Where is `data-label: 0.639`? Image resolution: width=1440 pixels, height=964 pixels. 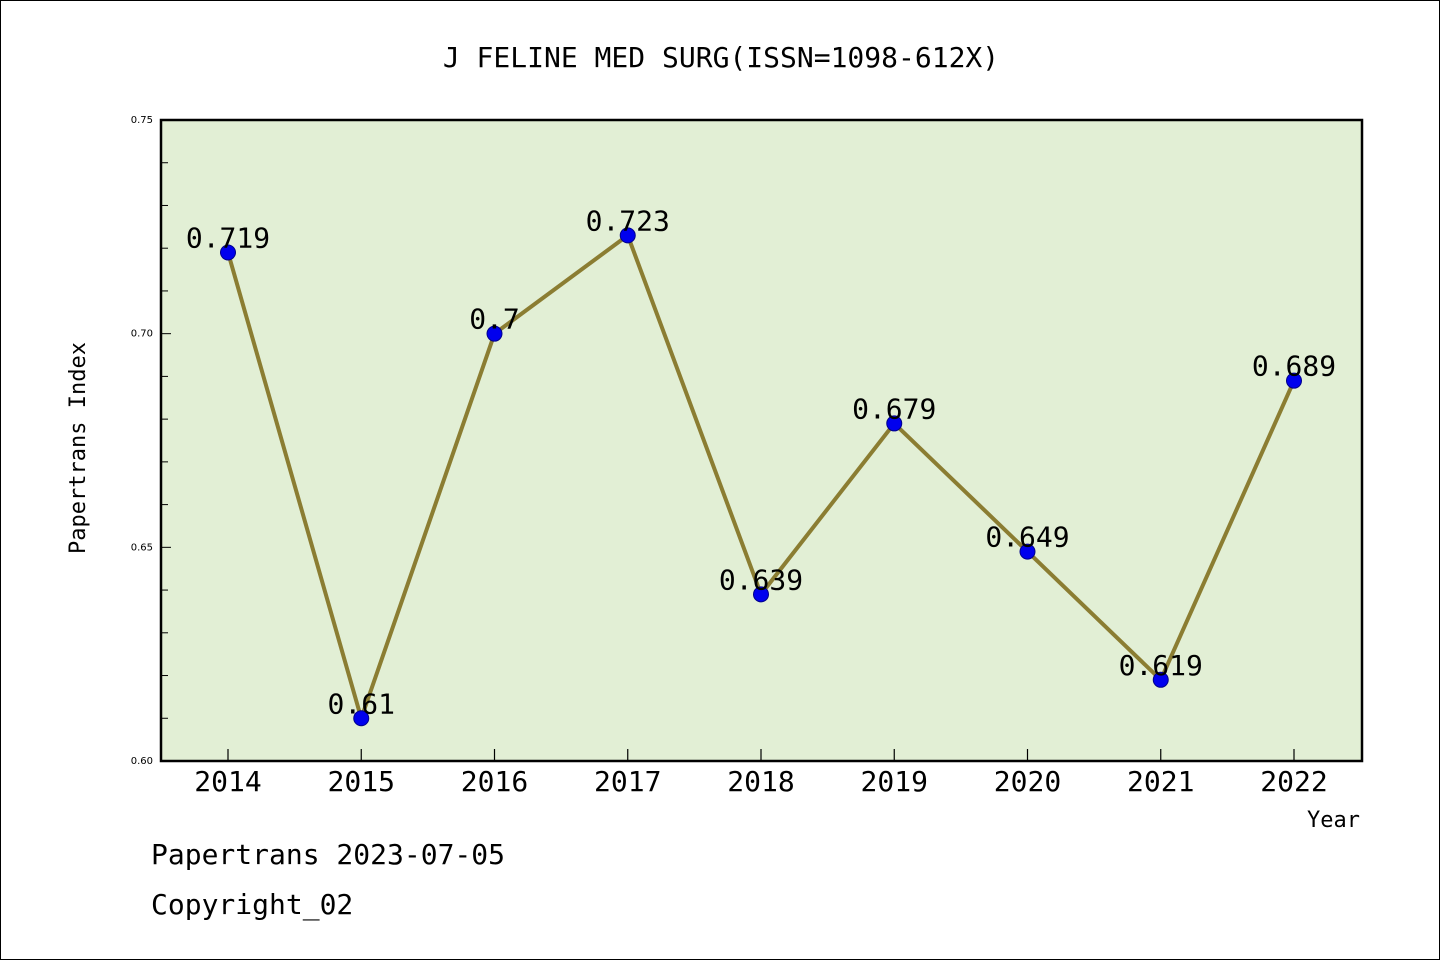 data-label: 0.639 is located at coordinates (761, 579).